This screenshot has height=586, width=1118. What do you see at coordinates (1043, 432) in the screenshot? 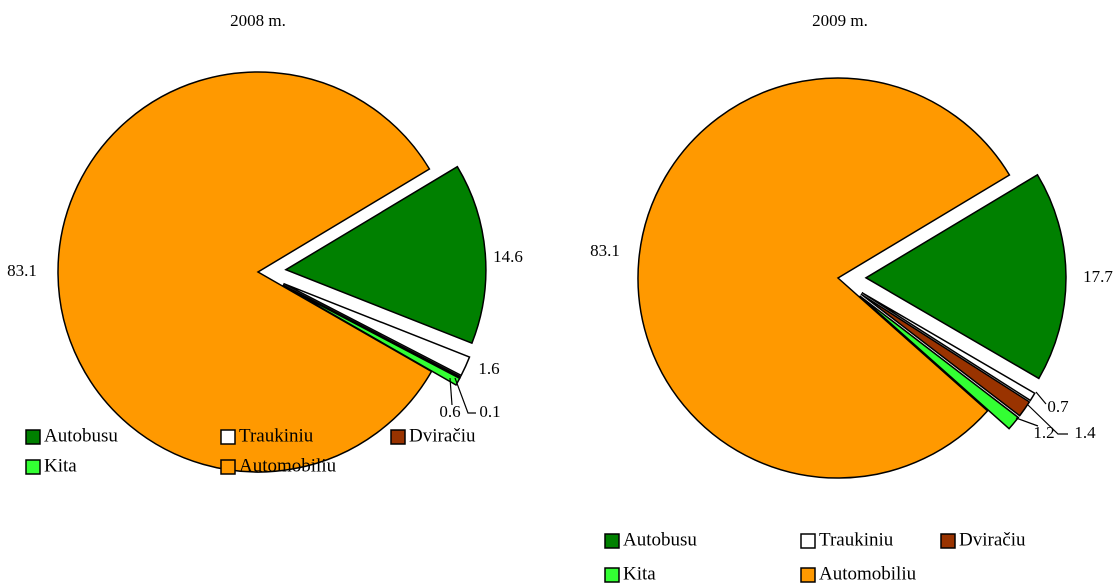
I see `data-label: 1.2` at bounding box center [1043, 432].